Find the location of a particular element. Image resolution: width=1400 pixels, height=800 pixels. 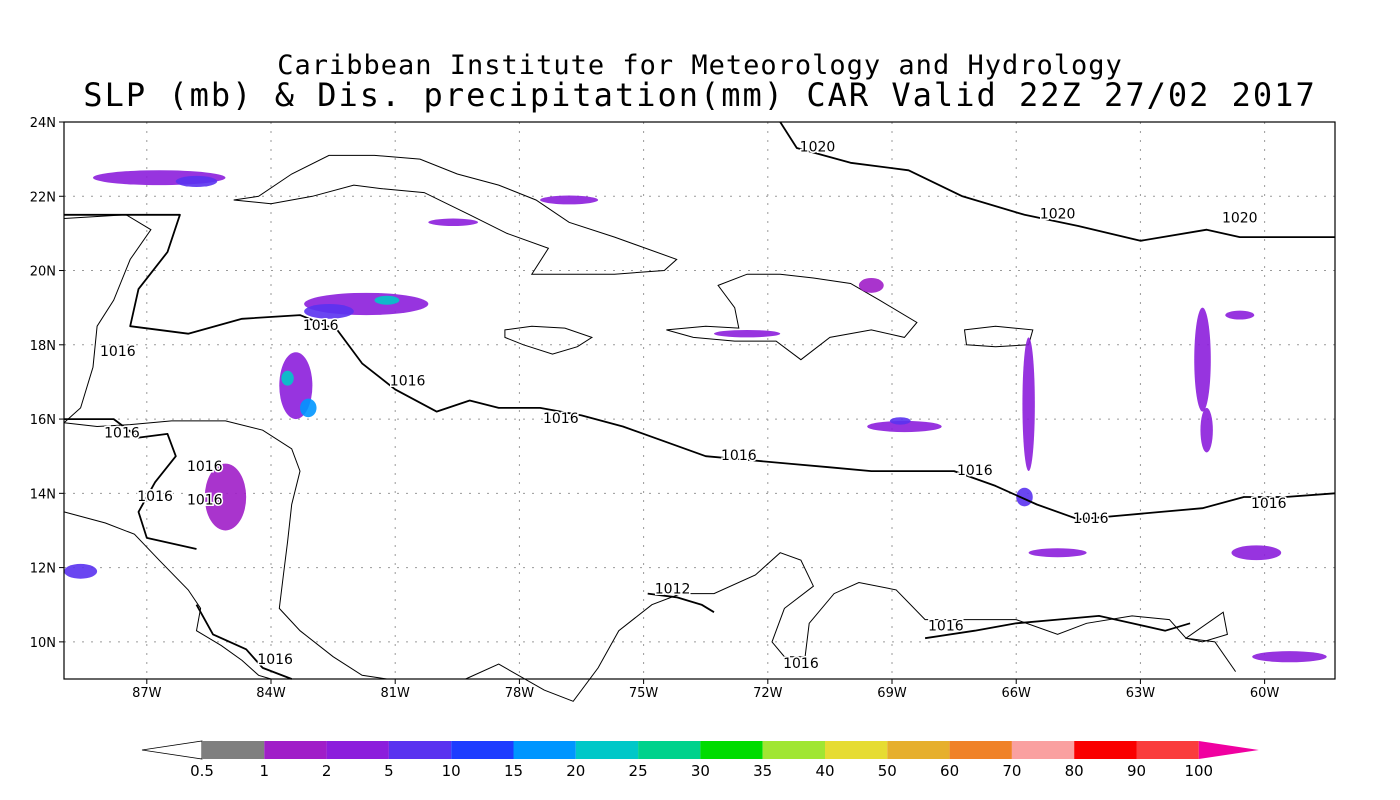

colorbar-label: 50 is located at coordinates (887, 771).